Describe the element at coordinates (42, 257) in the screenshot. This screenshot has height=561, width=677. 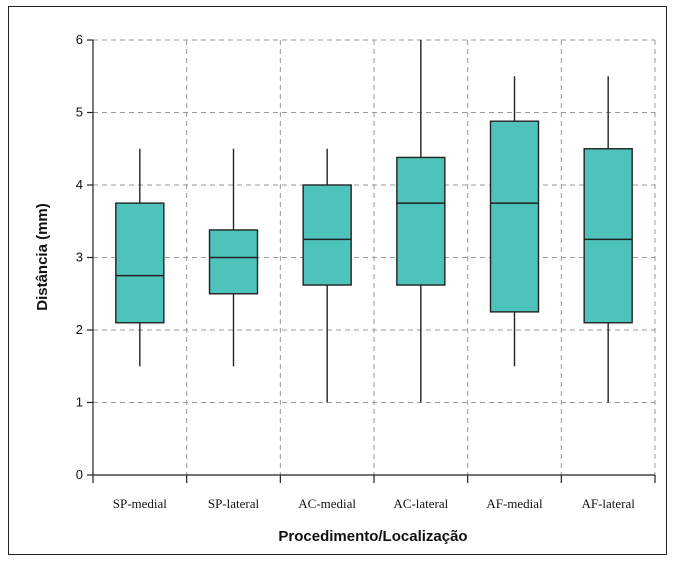
I see `y-axis-title: Distância (mm)` at that location.